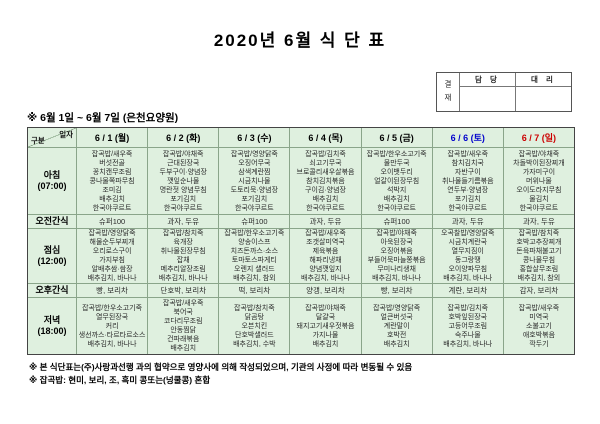  What do you see at coordinates (396, 335) in the screenshot?
I see `menu-item: 호박전` at bounding box center [396, 335].